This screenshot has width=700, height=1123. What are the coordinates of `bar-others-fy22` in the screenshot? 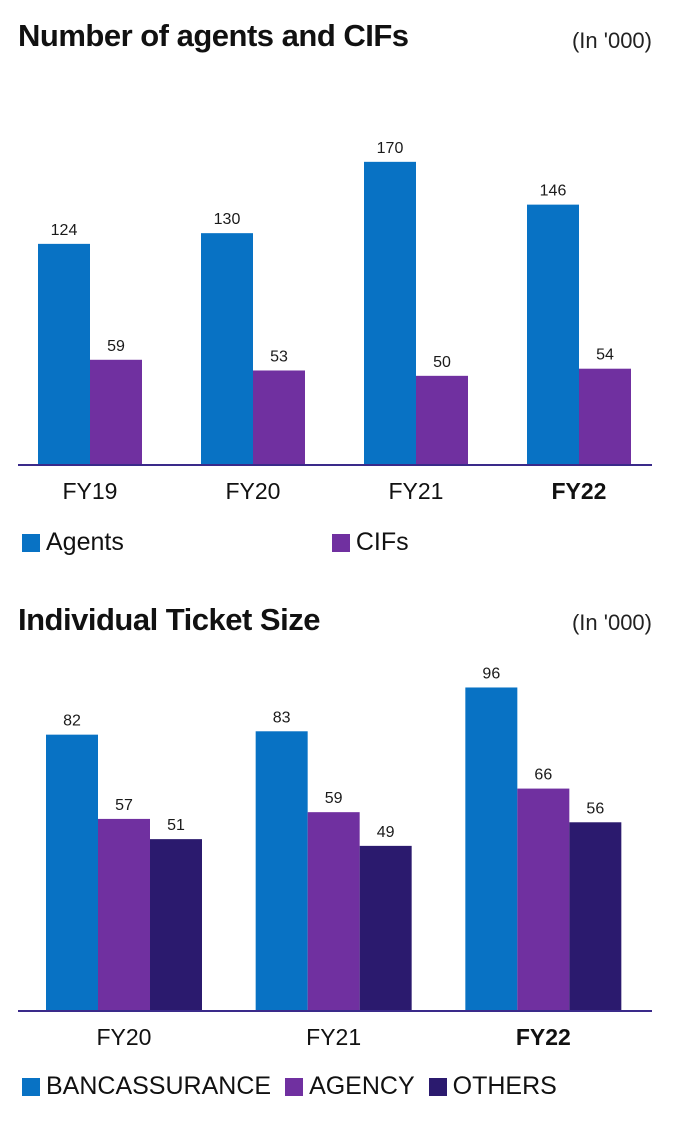 It's located at (595, 916).